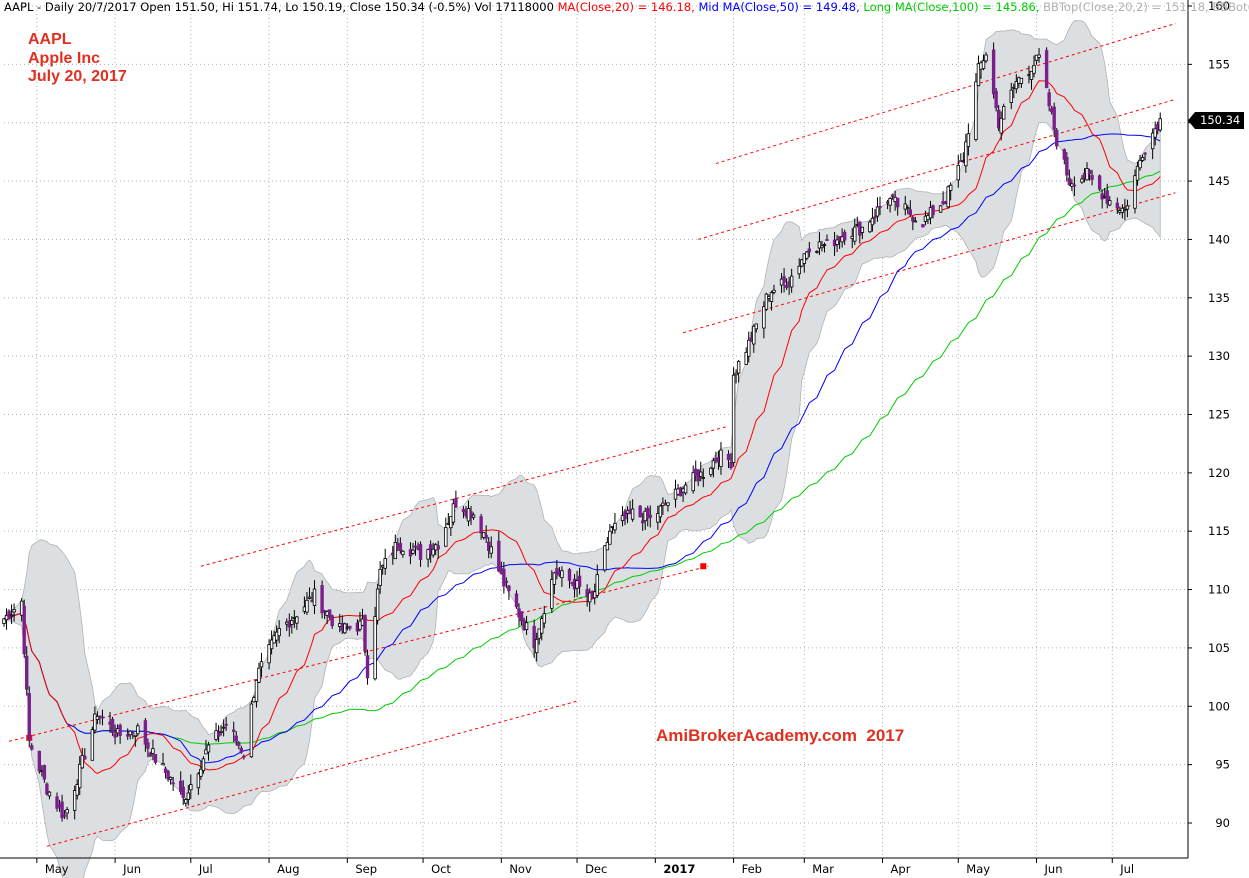 The height and width of the screenshot is (878, 1249). Describe the element at coordinates (823, 869) in the screenshot. I see `x-tick-label: Mar` at that location.